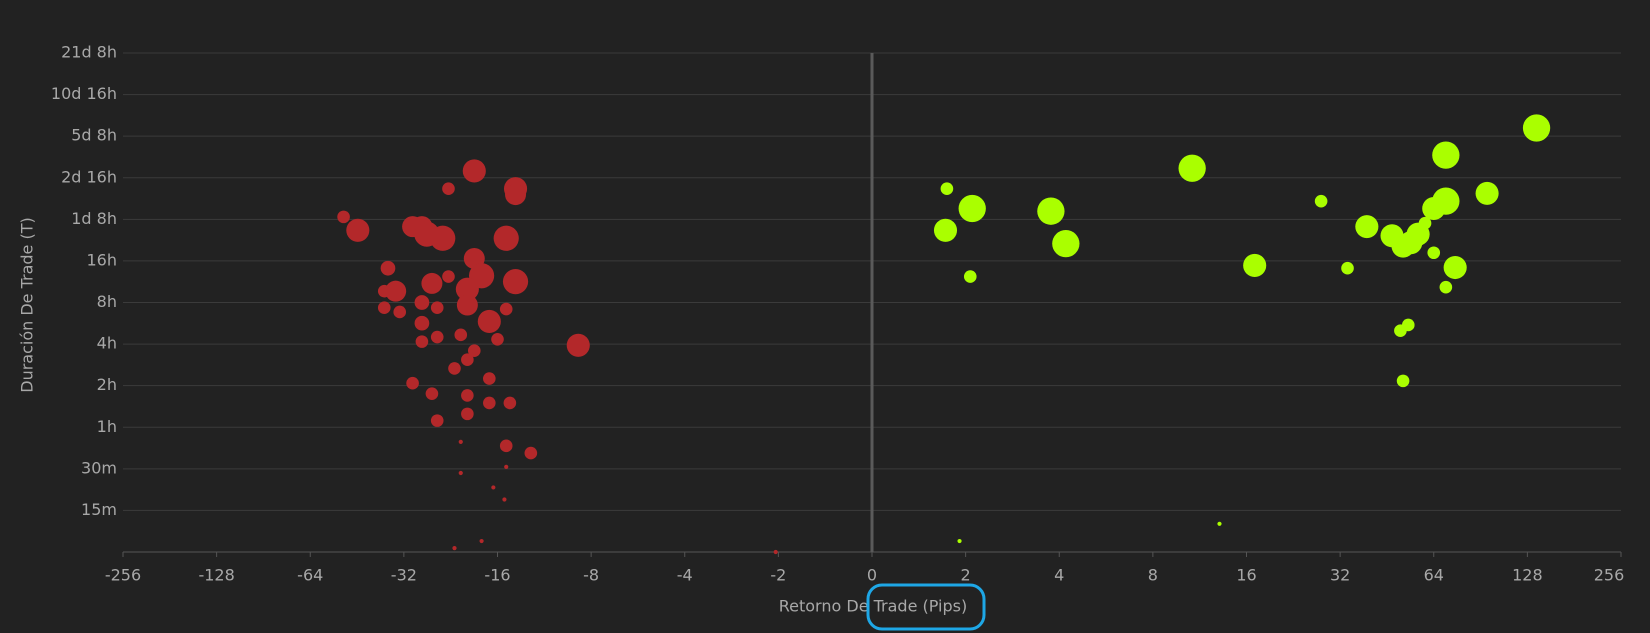 Image resolution: width=1650 pixels, height=633 pixels. What do you see at coordinates (1059, 575) in the screenshot?
I see `x-tick-label: 4` at bounding box center [1059, 575].